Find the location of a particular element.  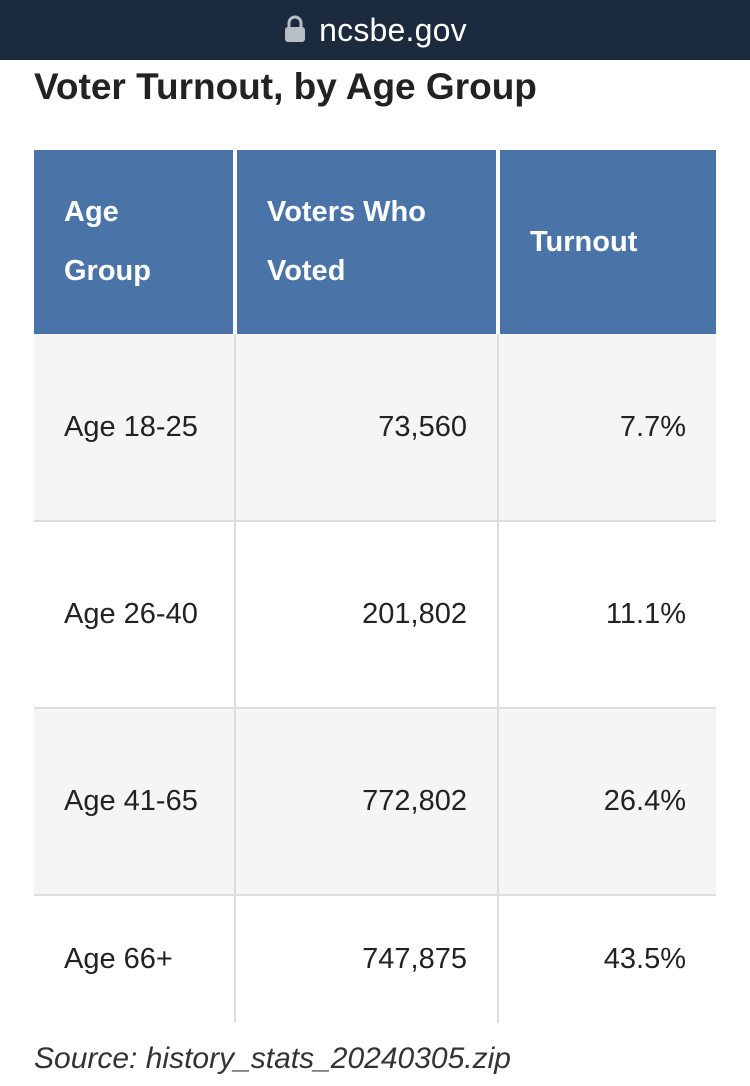

address-bar: ncsbe.gov is located at coordinates (375, 30).